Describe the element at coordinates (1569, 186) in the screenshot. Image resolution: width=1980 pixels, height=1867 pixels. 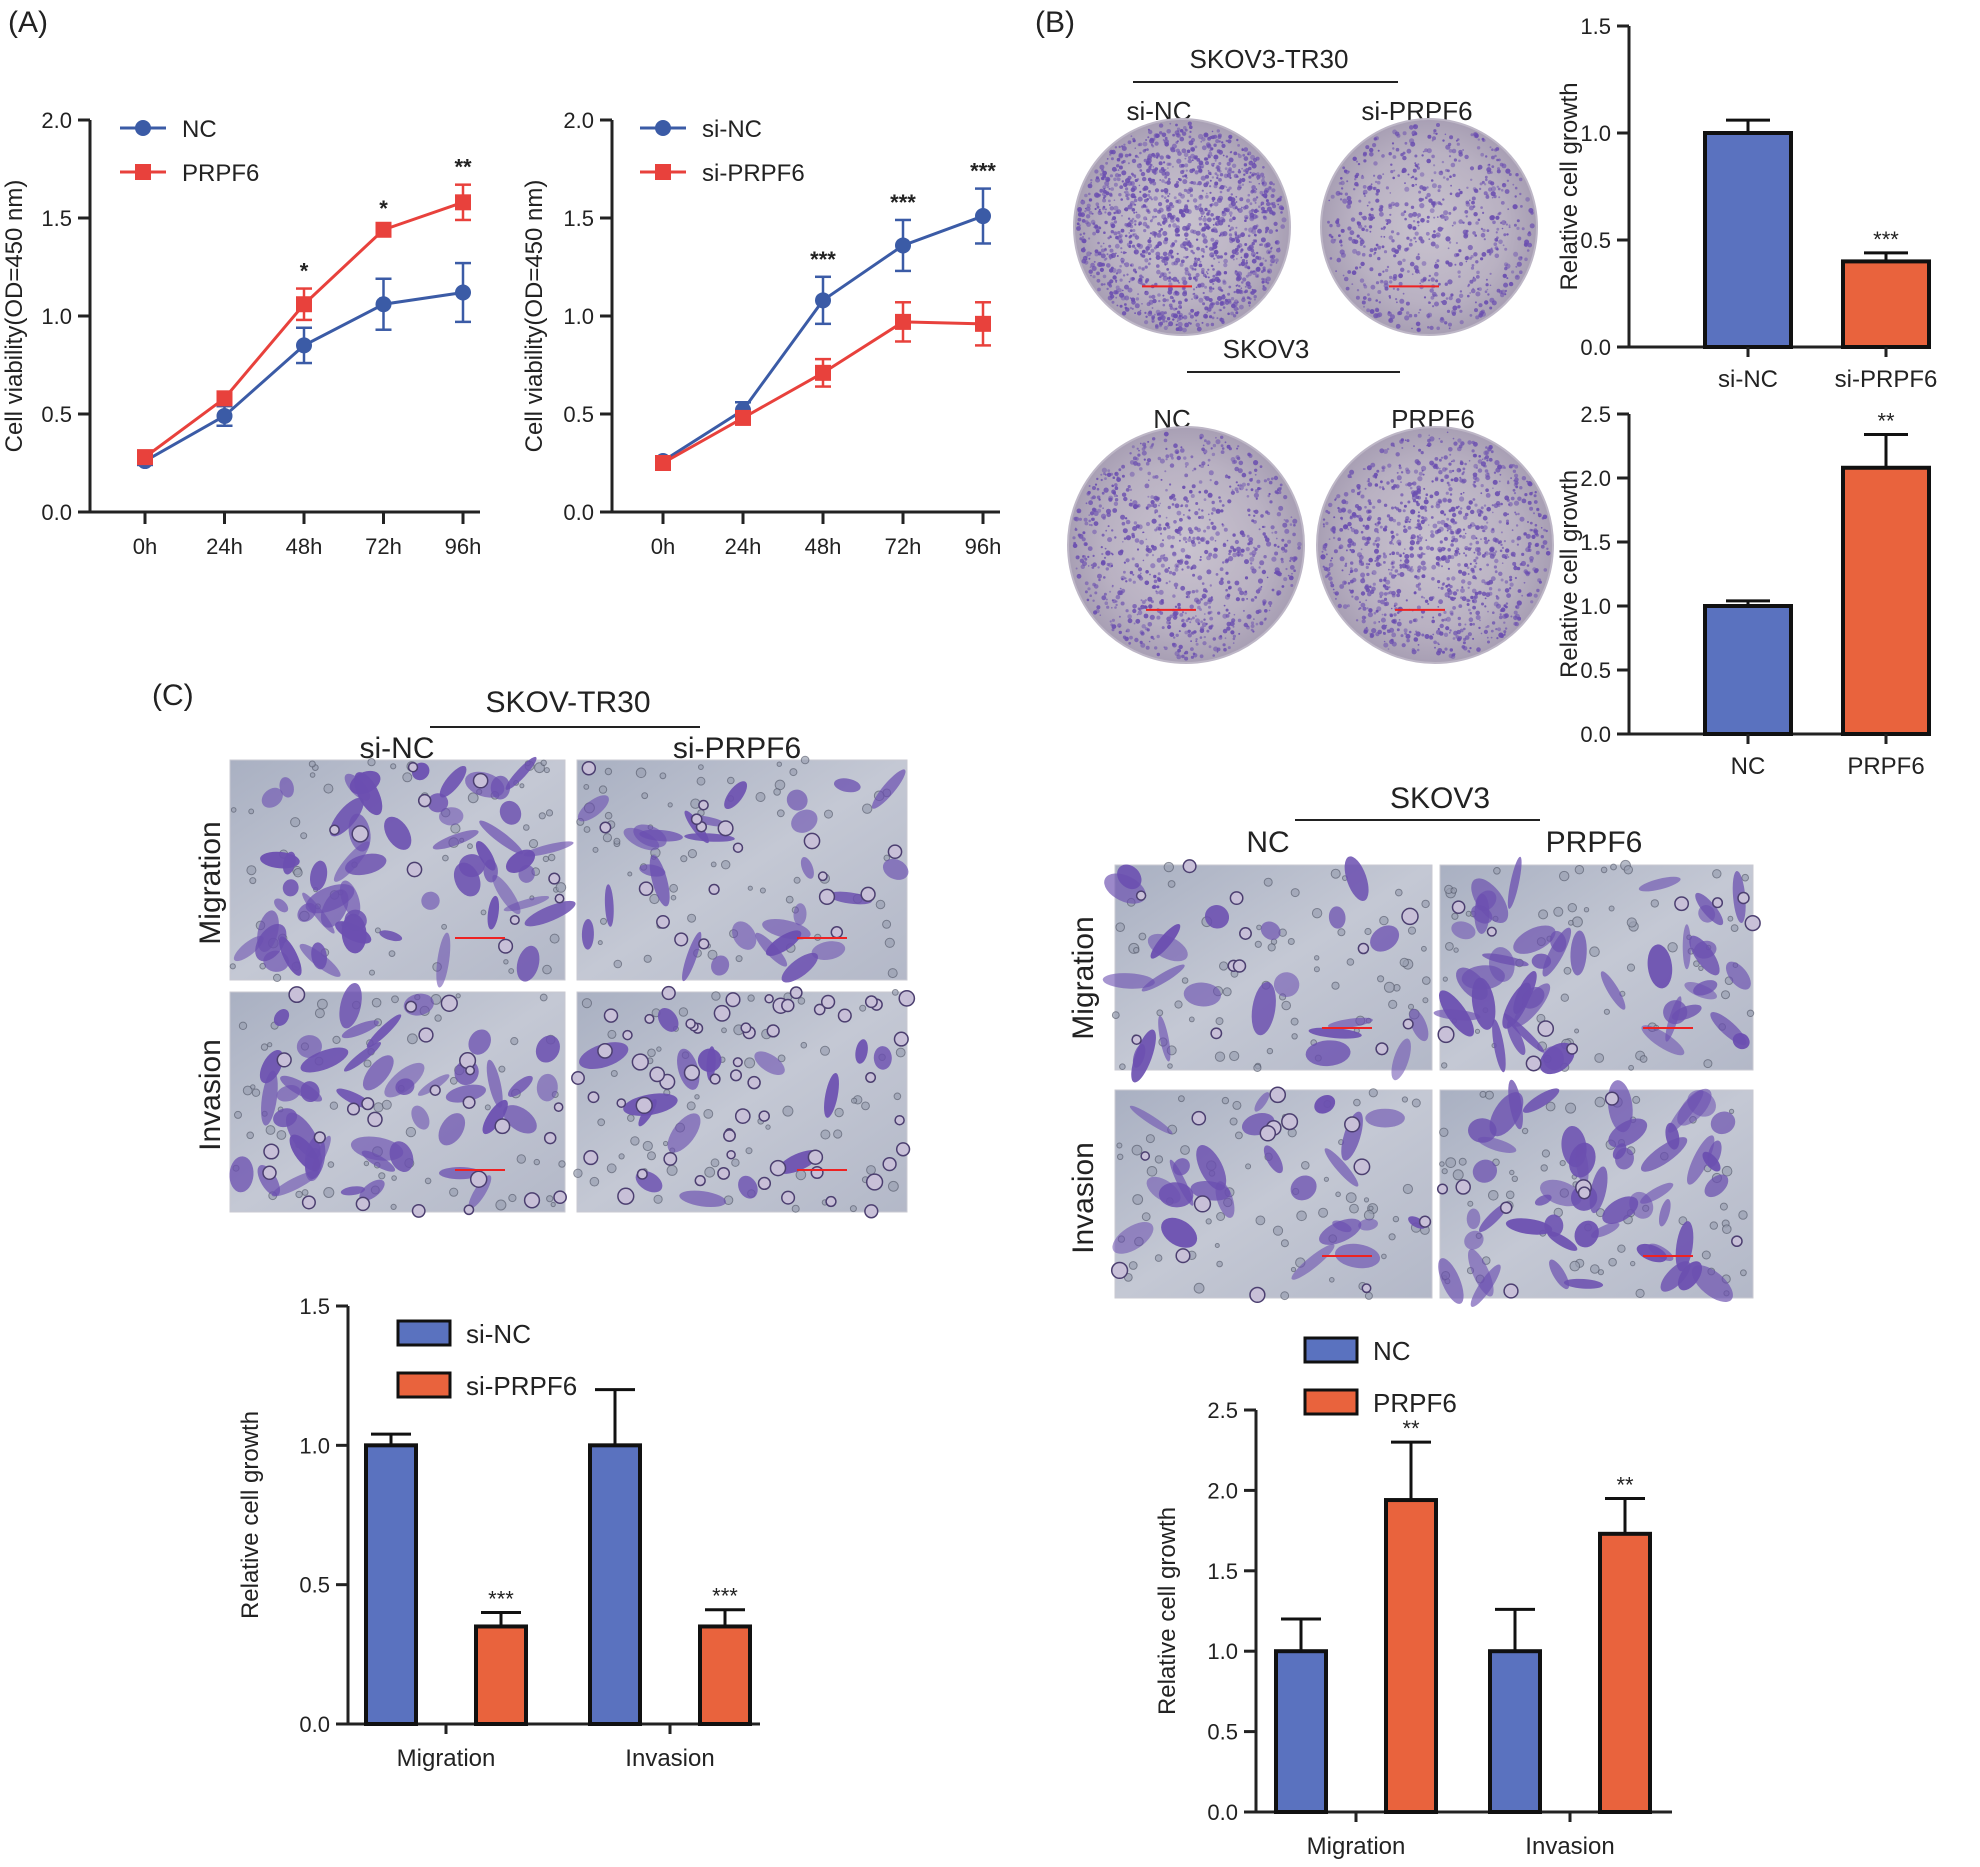
I see `y-axis-title: Relative cell growth` at that location.